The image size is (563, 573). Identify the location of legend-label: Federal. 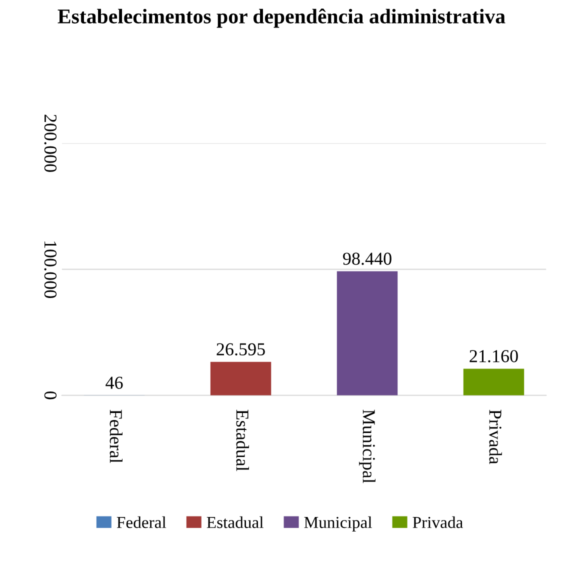
(141, 522).